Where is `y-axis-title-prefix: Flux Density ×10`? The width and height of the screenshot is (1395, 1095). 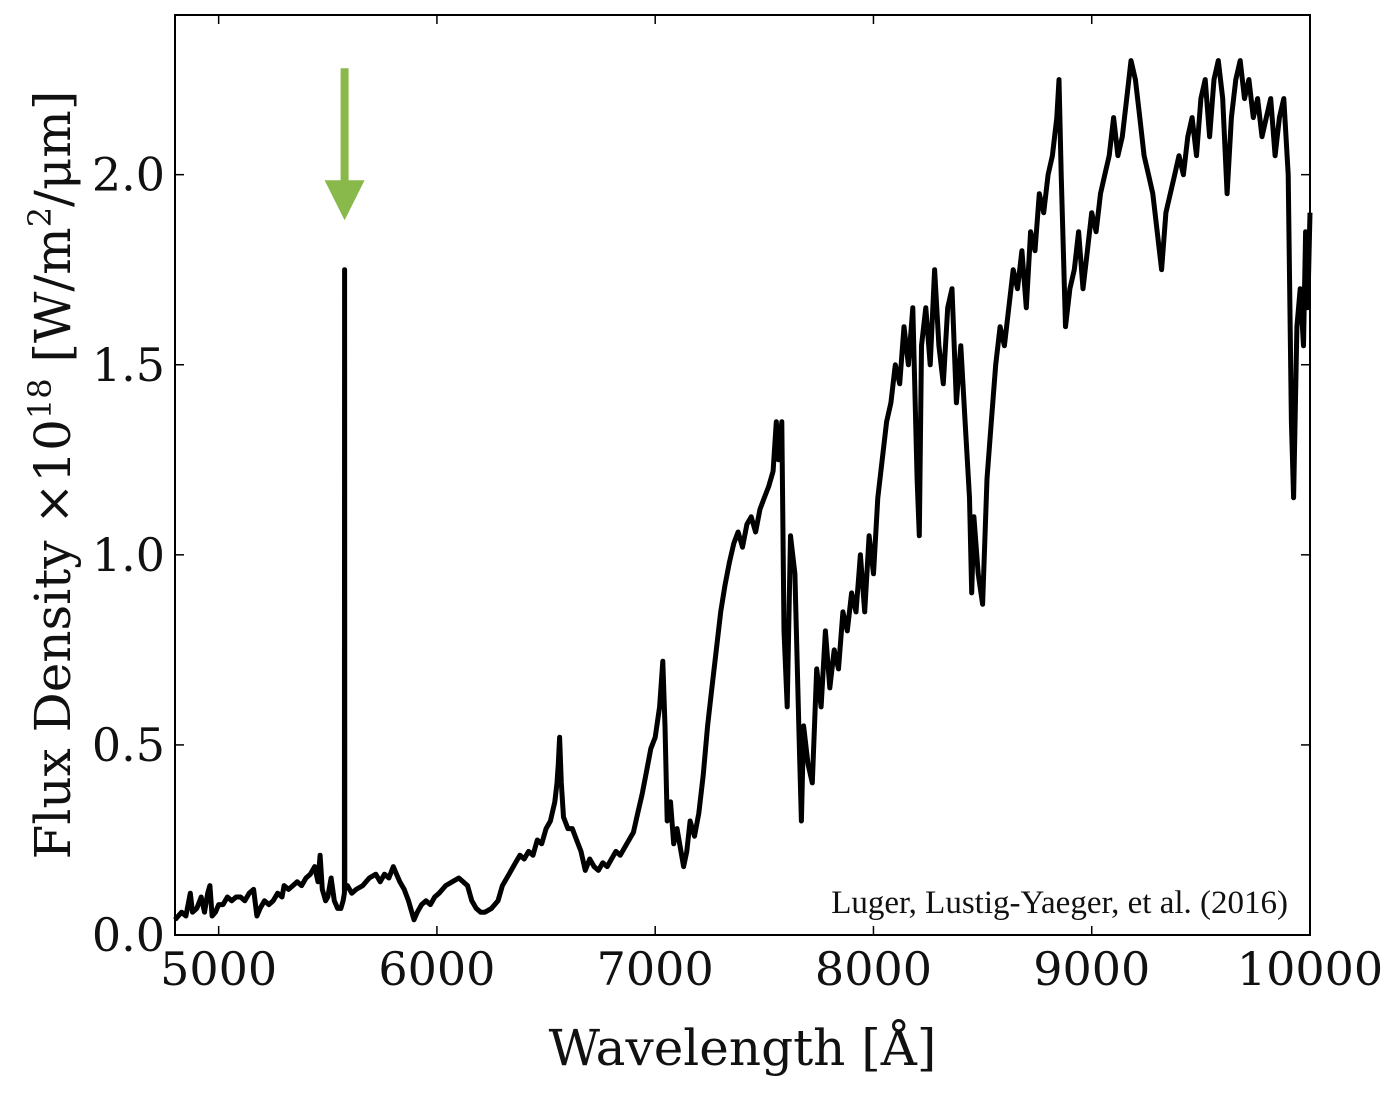 y-axis-title-prefix: Flux Density ×10 is located at coordinates (53, 639).